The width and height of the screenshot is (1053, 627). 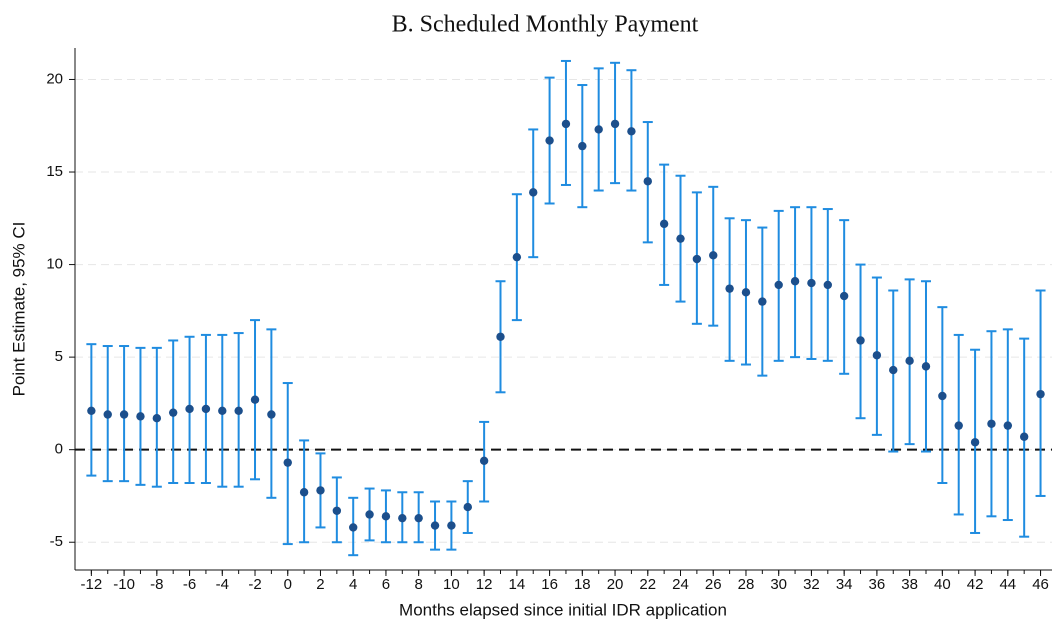 I want to click on x-tick-label: -2, so click(x=254, y=584).